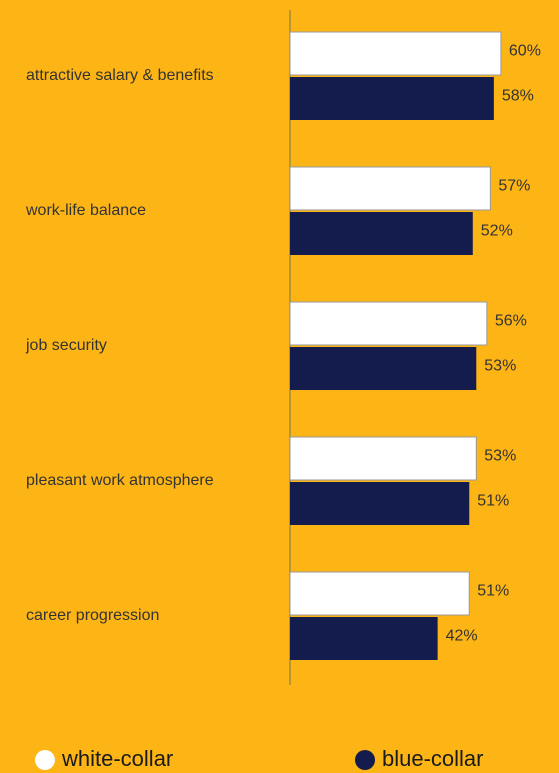 This screenshot has height=773, width=559. Describe the element at coordinates (120, 75) in the screenshot. I see `category-label: attractive salary & benefits` at that location.